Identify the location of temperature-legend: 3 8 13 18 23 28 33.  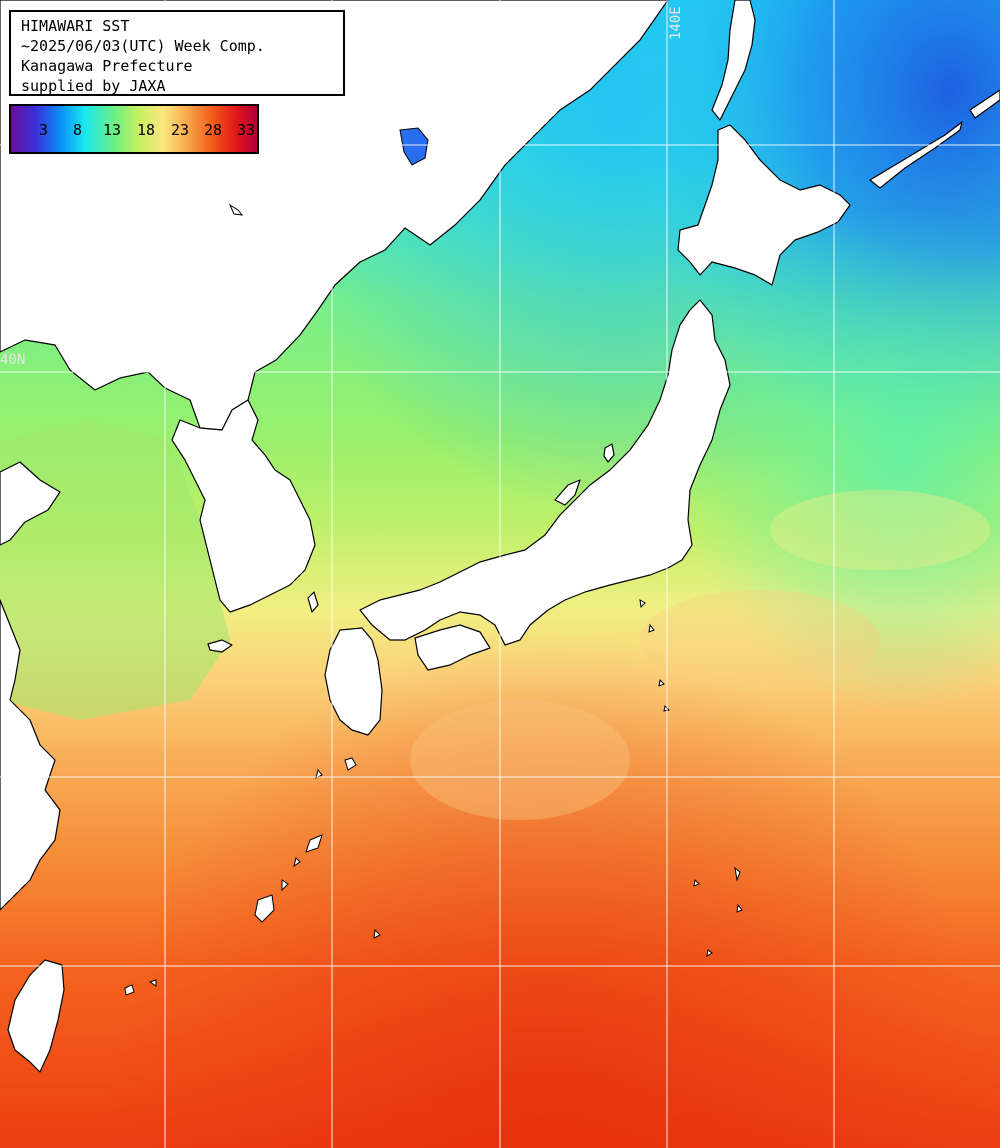
(134, 129).